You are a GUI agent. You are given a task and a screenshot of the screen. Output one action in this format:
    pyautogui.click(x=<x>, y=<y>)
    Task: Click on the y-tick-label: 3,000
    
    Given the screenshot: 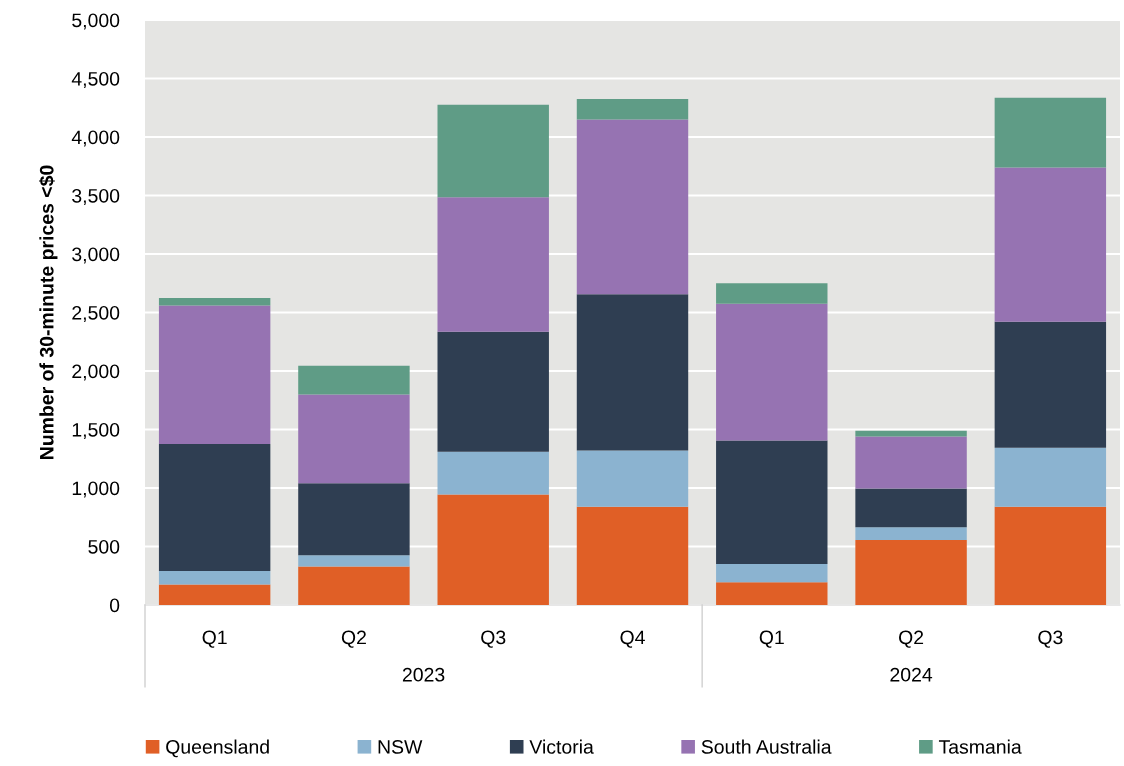 What is the action you would take?
    pyautogui.click(x=96, y=255)
    